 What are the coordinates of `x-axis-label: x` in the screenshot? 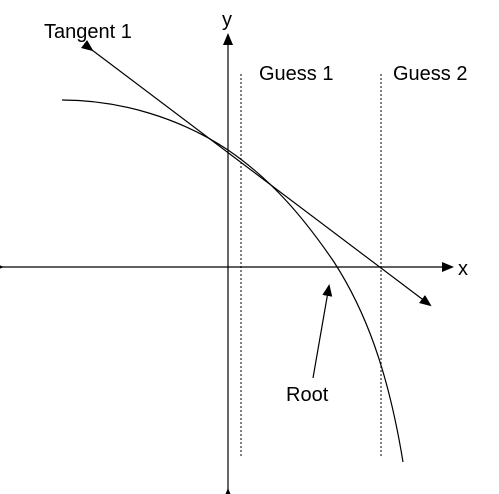 It's located at (463, 269).